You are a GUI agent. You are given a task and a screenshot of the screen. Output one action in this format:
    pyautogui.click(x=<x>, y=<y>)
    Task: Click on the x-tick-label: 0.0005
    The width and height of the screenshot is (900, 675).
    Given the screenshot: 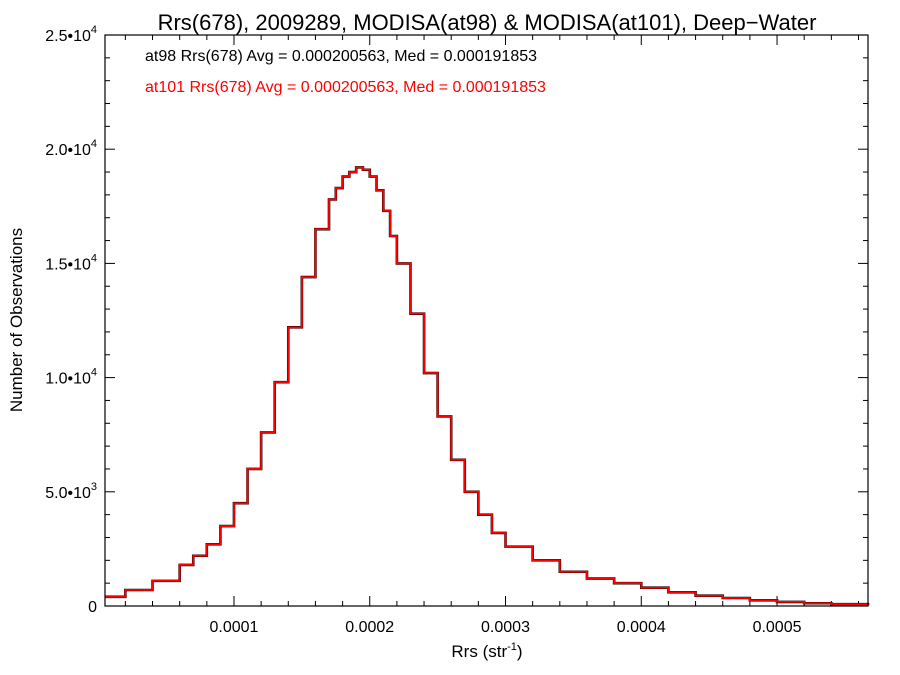 What is the action you would take?
    pyautogui.click(x=777, y=627)
    